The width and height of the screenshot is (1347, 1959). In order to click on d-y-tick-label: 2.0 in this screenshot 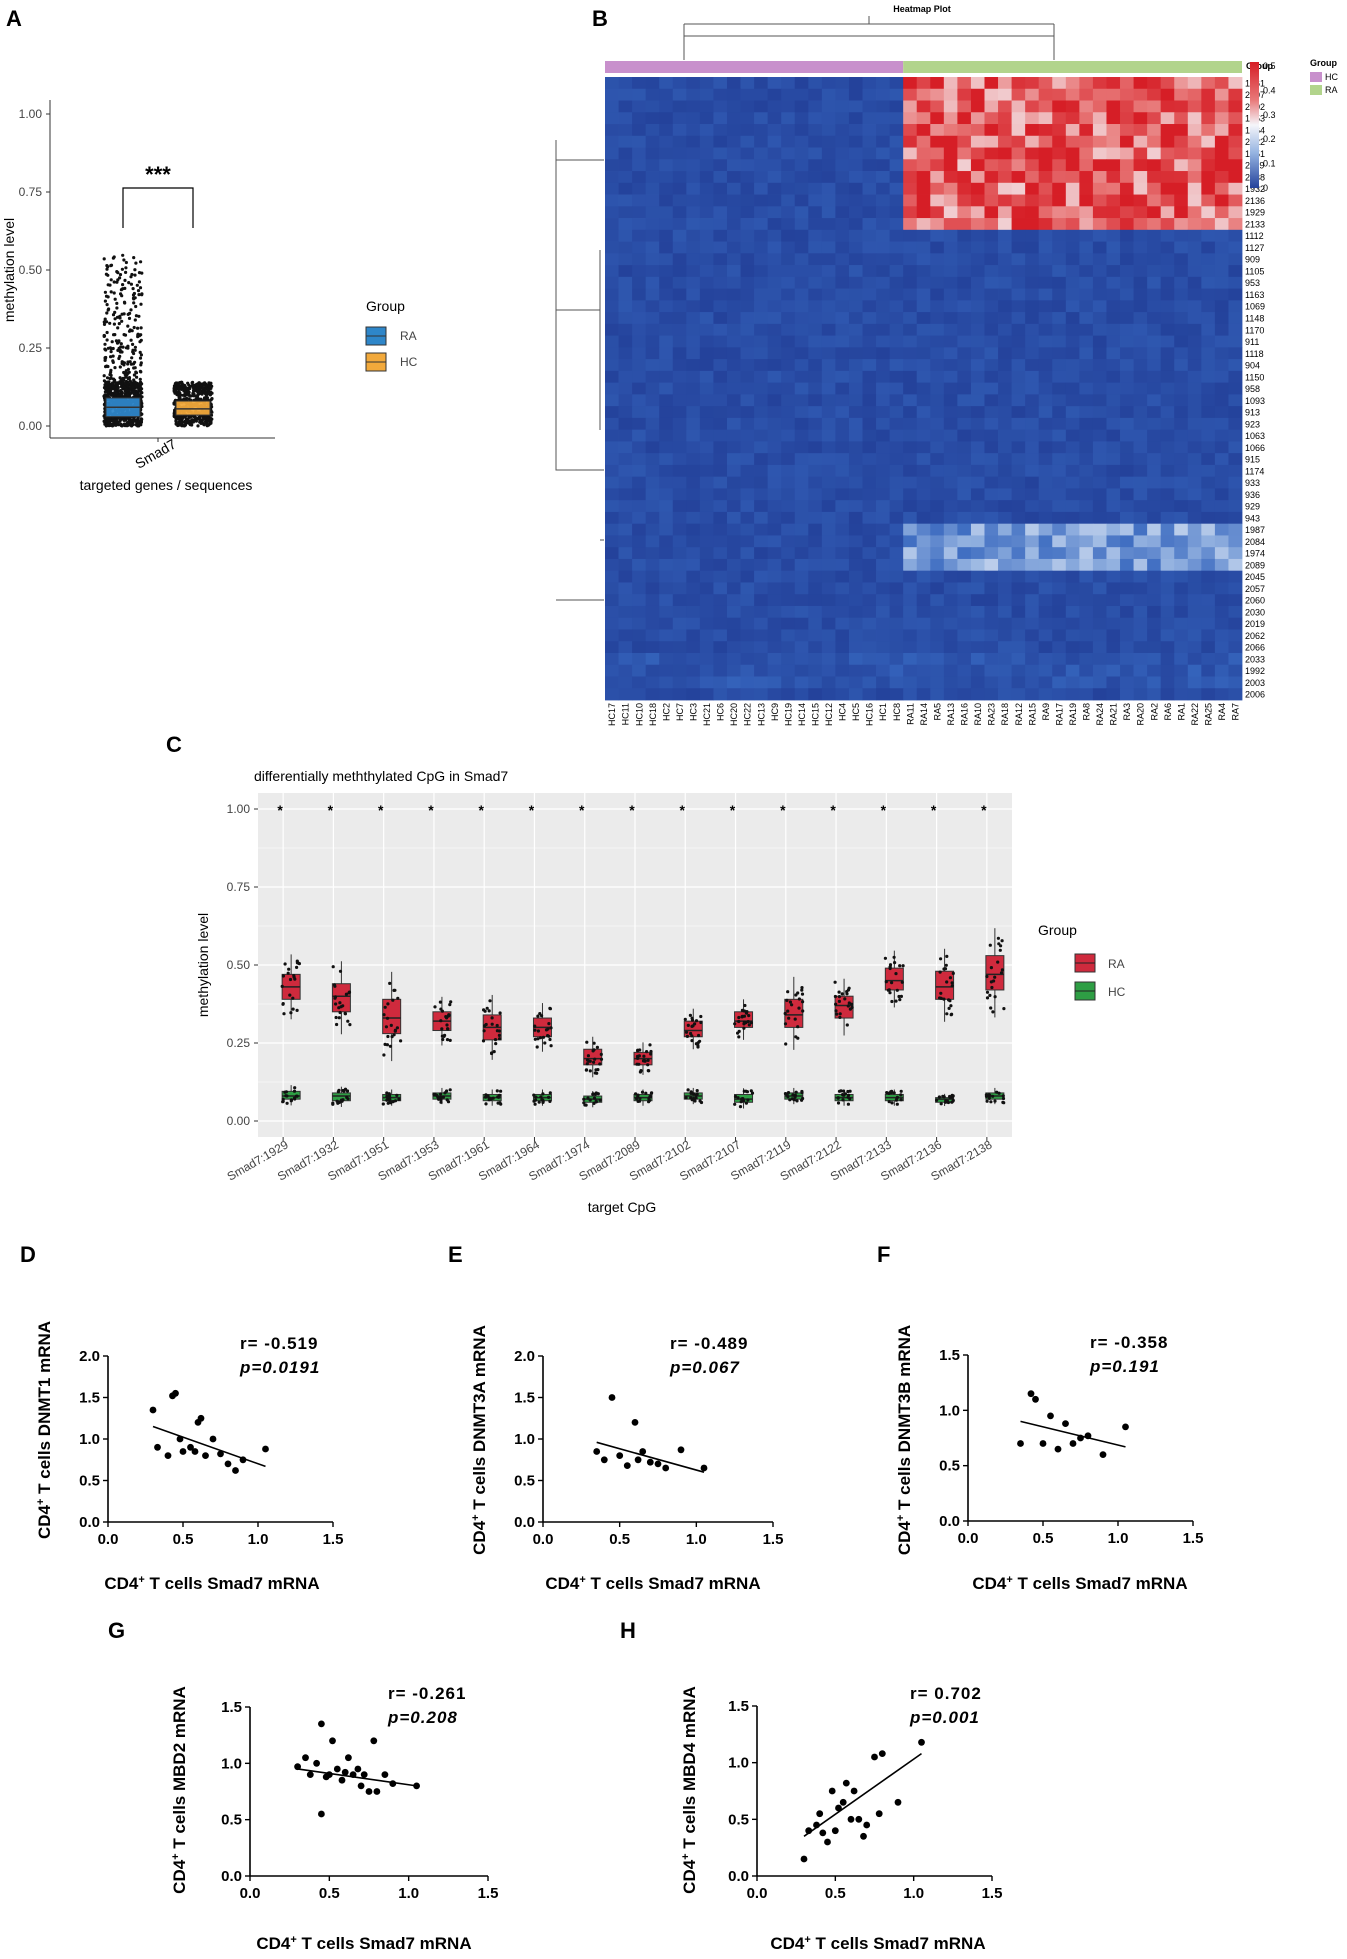, I will do `click(89, 1356)`.